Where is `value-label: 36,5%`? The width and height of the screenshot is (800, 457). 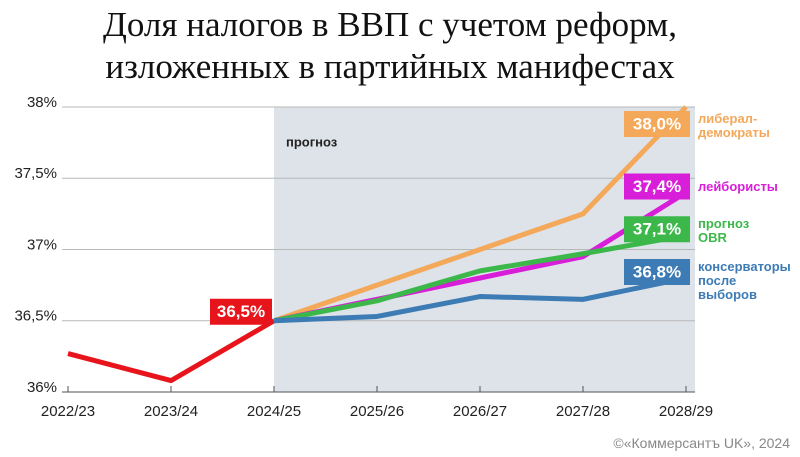
value-label: 36,5% is located at coordinates (241, 311).